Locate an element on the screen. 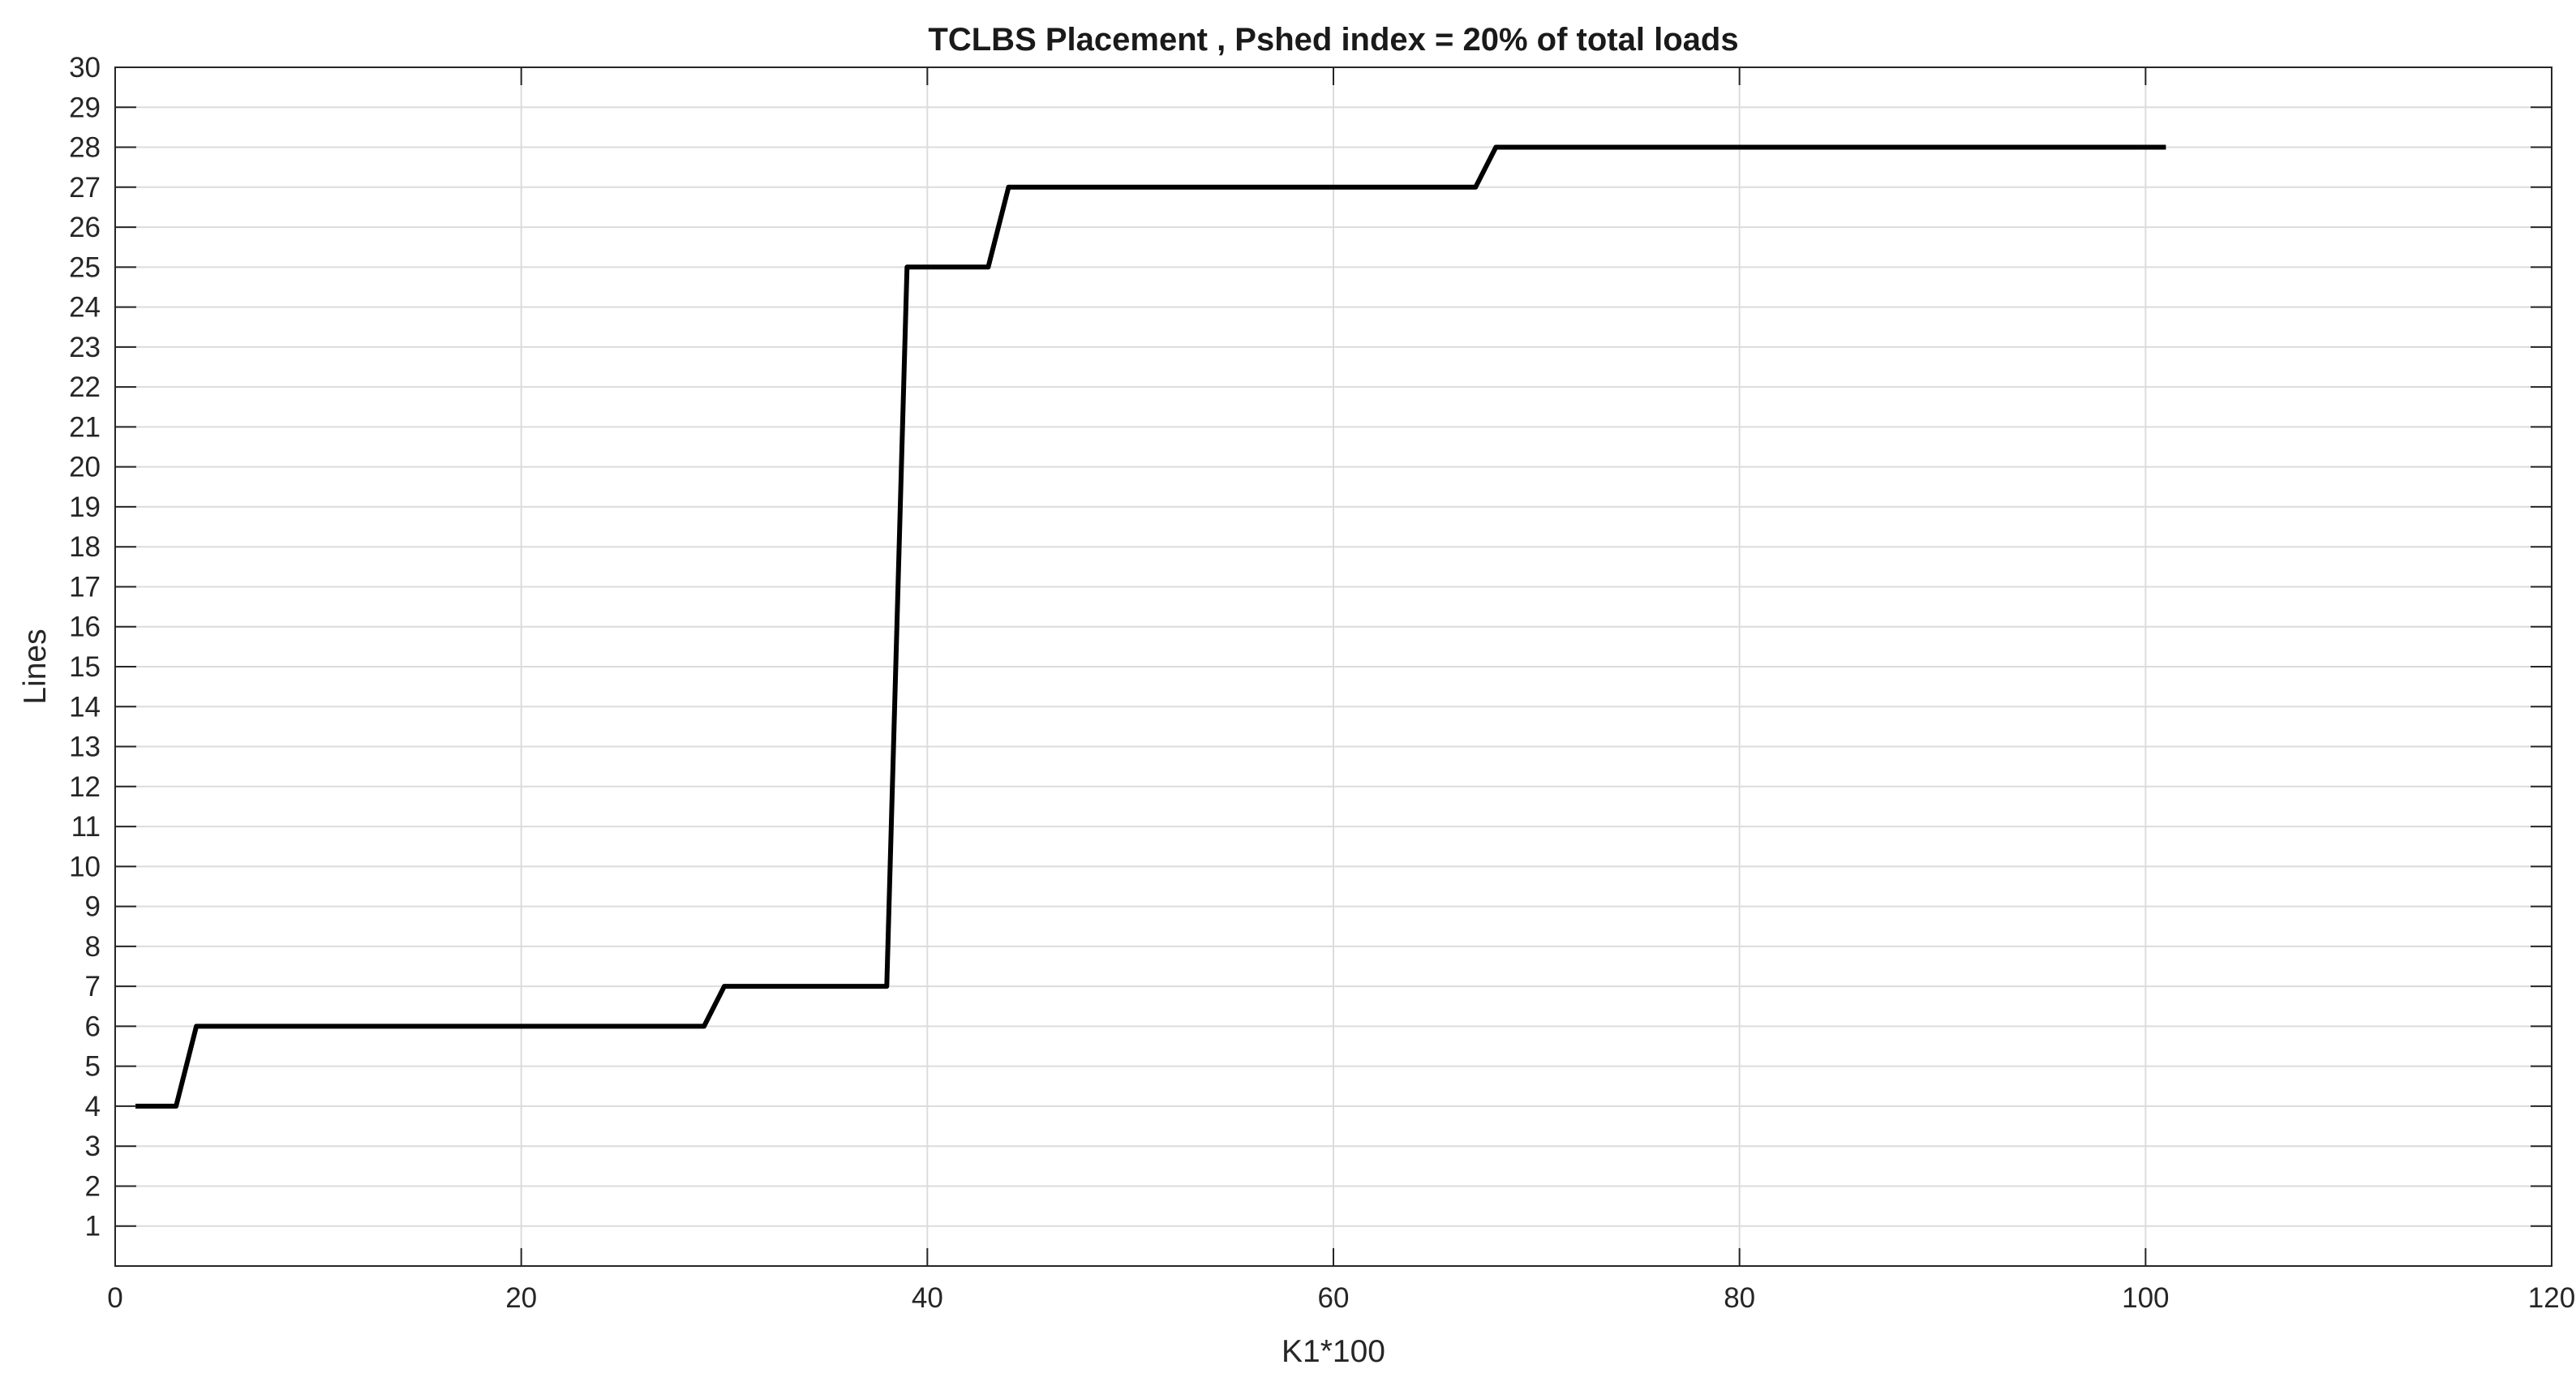 Image resolution: width=2576 pixels, height=1382 pixels. y-tick-label: 26 is located at coordinates (85, 228).